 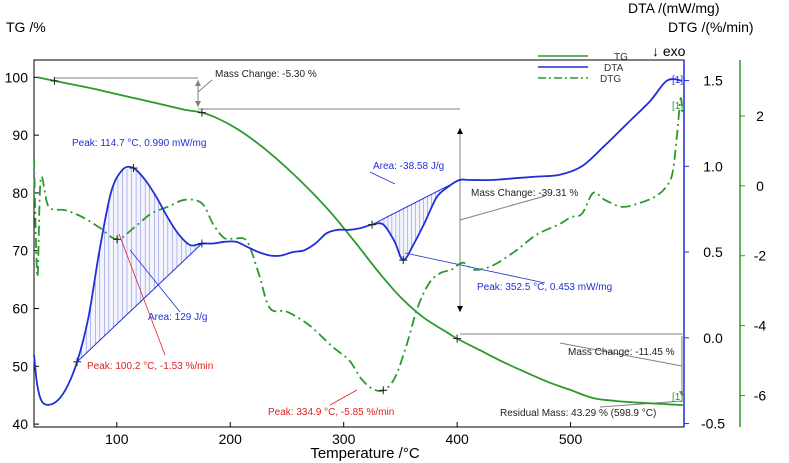 I want to click on tg-tick-label-6: 100, so click(x=17, y=77).